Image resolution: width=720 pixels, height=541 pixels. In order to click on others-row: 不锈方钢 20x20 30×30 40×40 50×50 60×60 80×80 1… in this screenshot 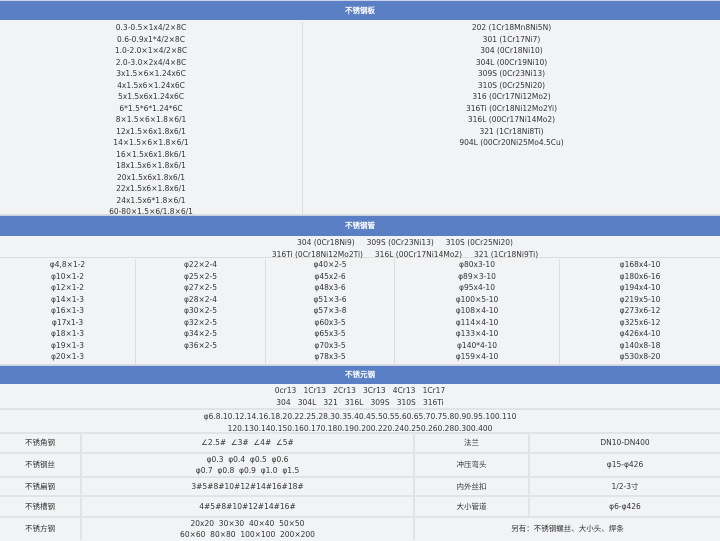, I will do `click(360, 528)`.